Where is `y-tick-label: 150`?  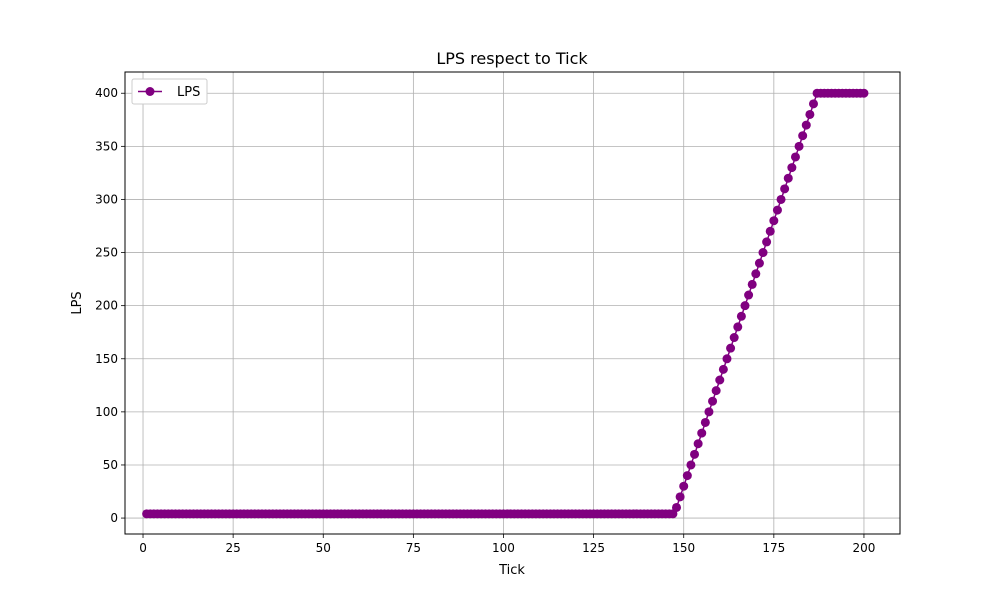
y-tick-label: 150 is located at coordinates (106, 359).